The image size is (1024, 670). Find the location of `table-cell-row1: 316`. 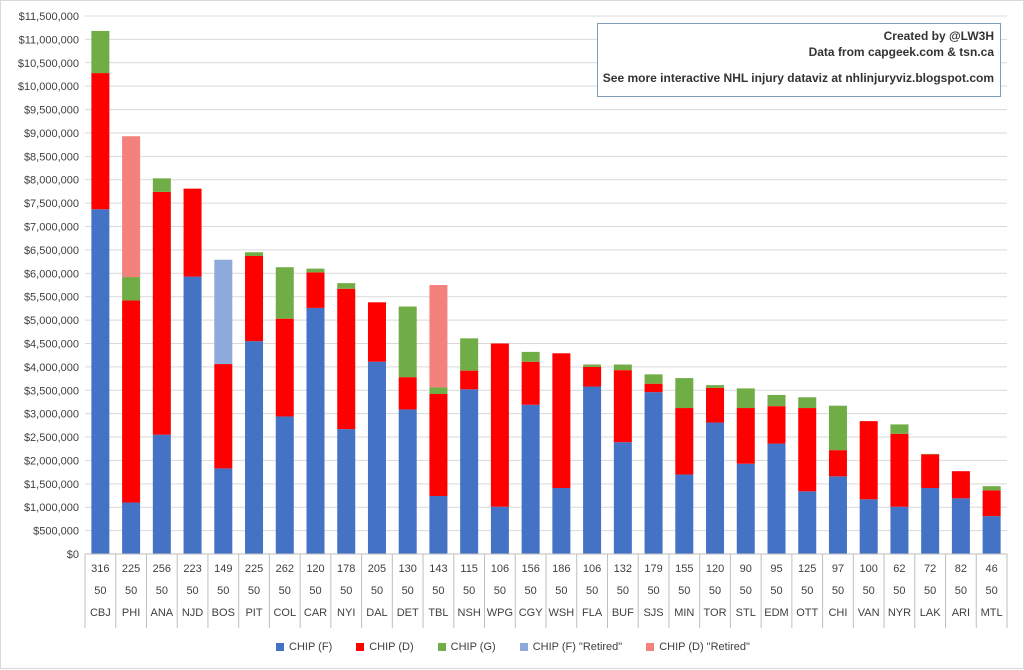

table-cell-row1: 316 is located at coordinates (100, 569).